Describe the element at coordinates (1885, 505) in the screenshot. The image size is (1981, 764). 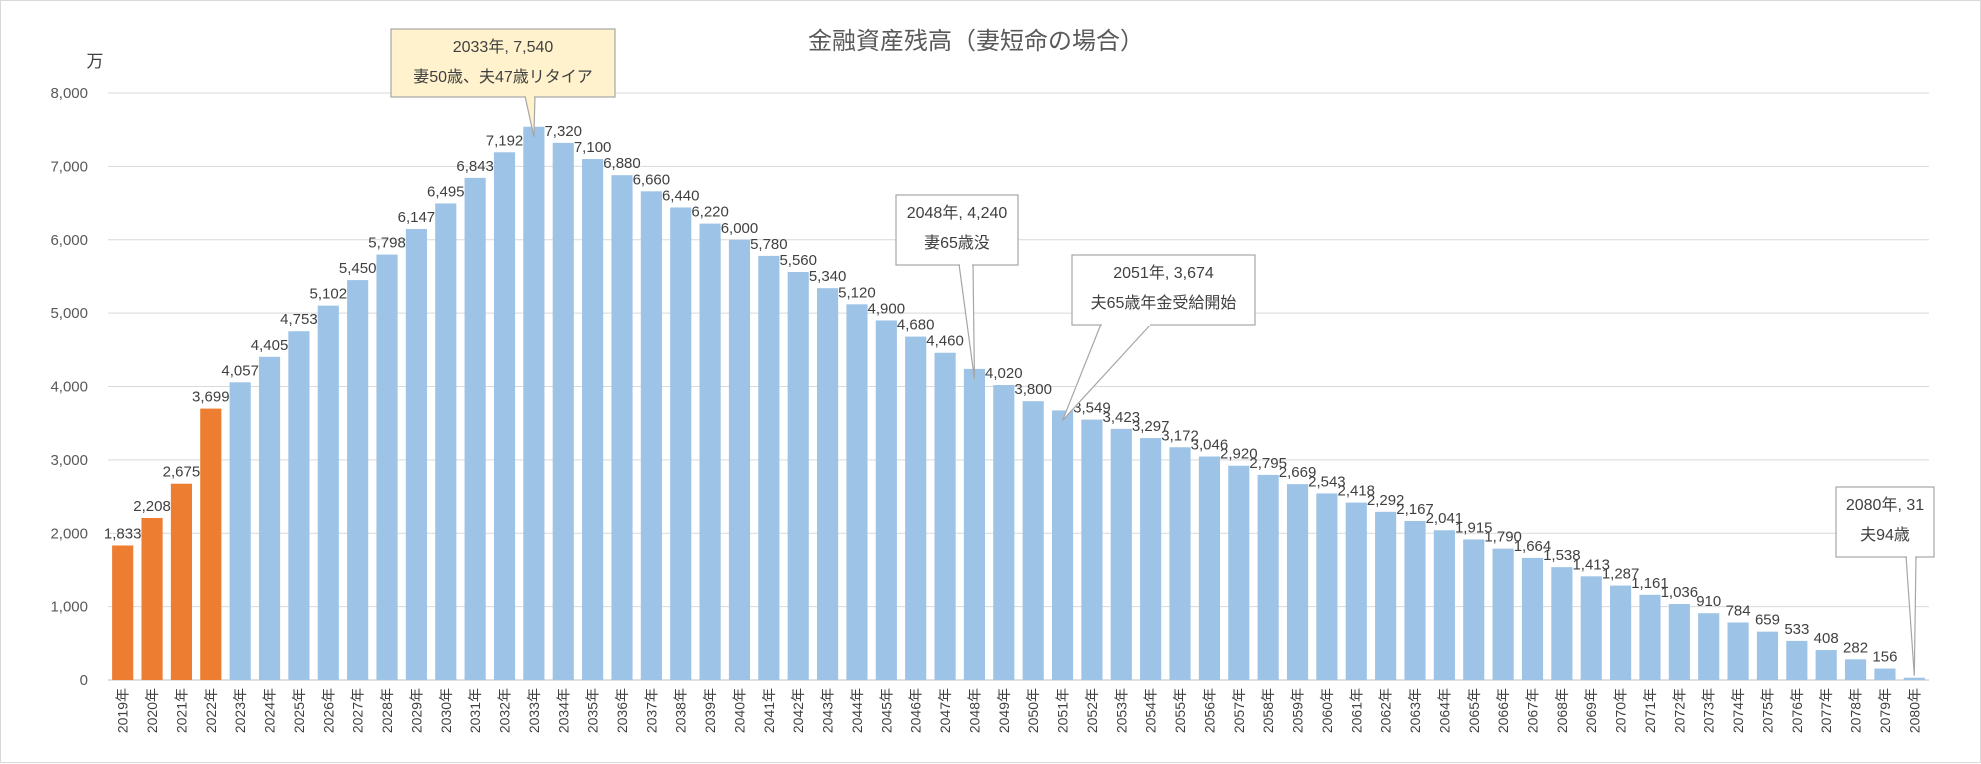
I see `callout-text: 2080年, 31` at that location.